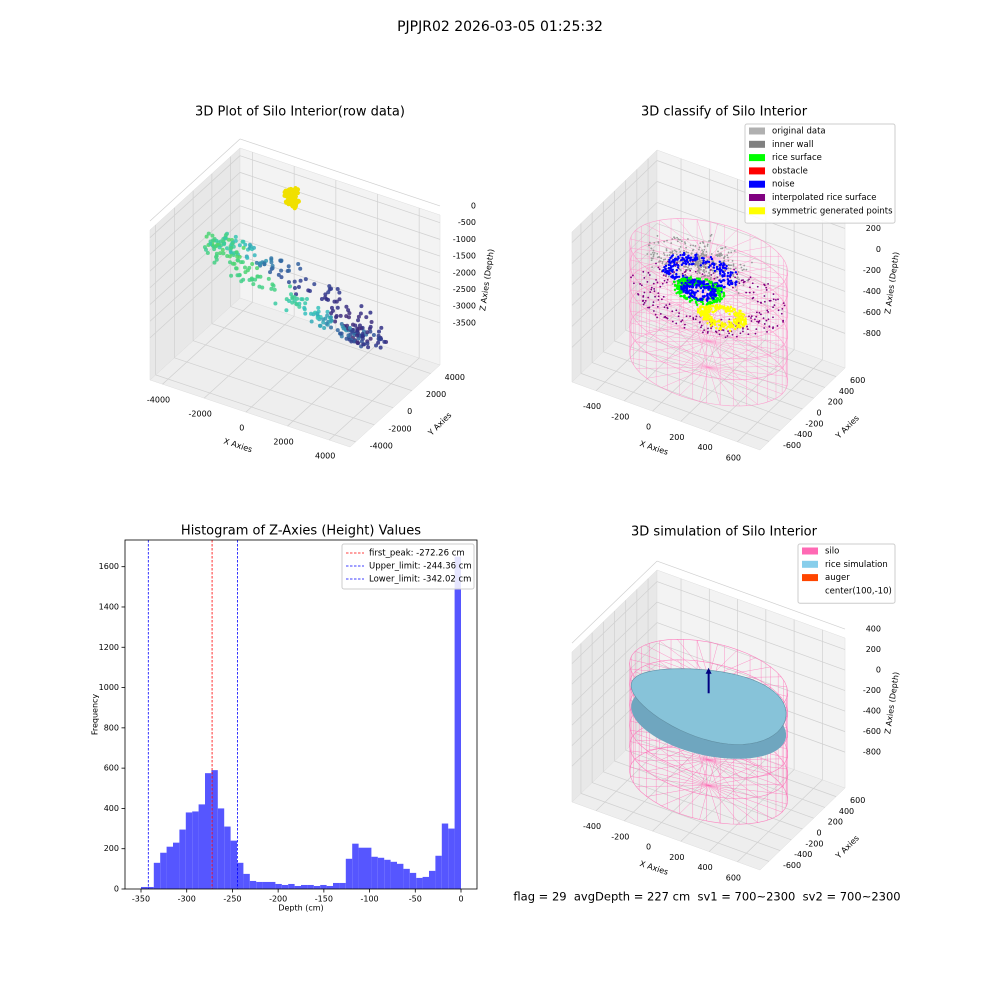  I want to click on x-tick-label: -50, so click(415, 899).